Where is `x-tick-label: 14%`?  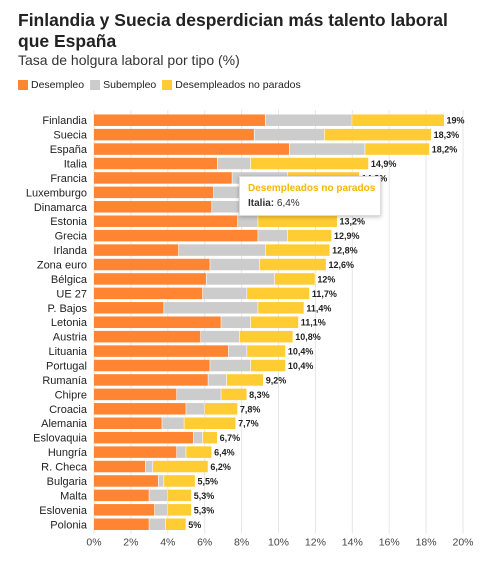
x-tick-label: 14% is located at coordinates (352, 542).